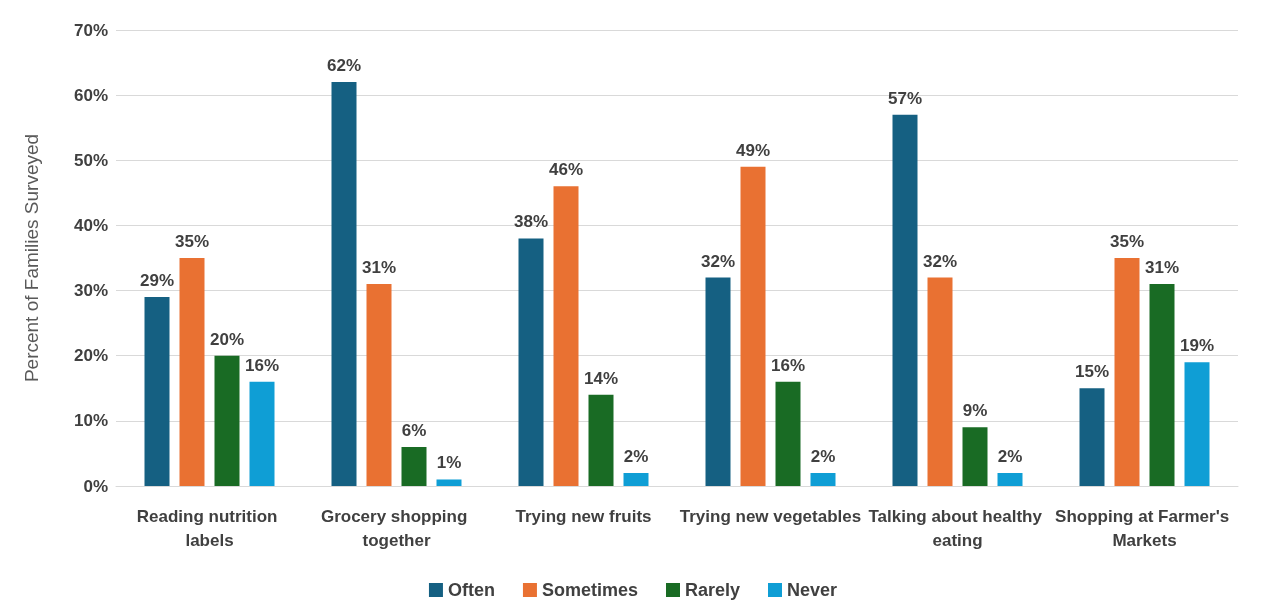 This screenshot has height=612, width=1266. I want to click on legend-label: Often, so click(471, 590).